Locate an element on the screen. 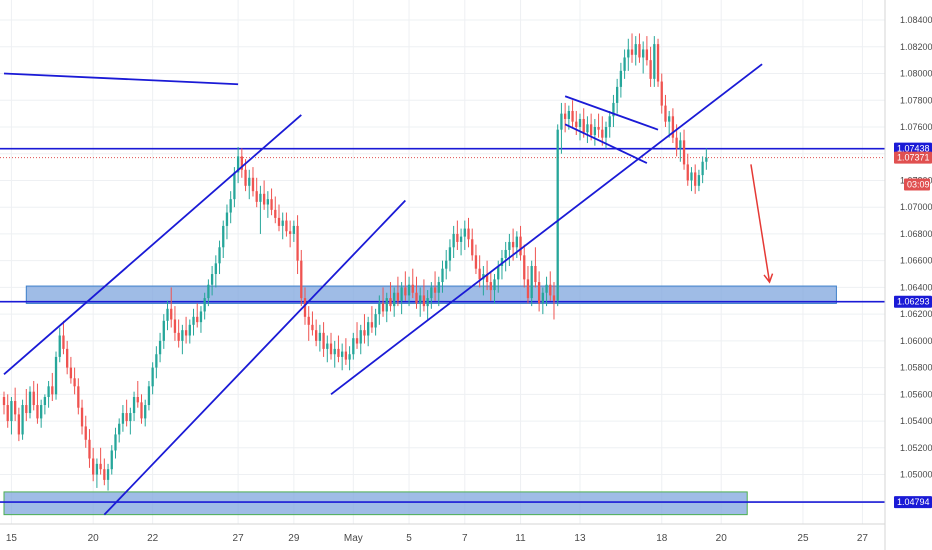  time-tick-label: 7 is located at coordinates (465, 538).